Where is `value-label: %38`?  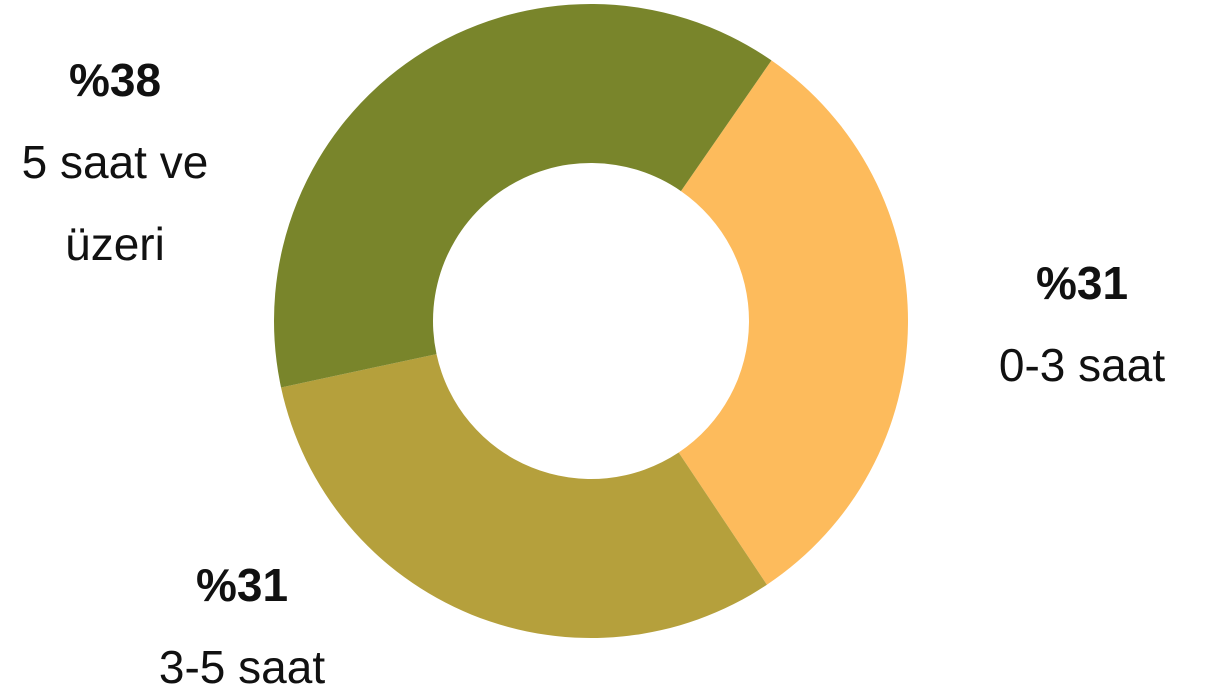
value-label: %38 is located at coordinates (115, 80).